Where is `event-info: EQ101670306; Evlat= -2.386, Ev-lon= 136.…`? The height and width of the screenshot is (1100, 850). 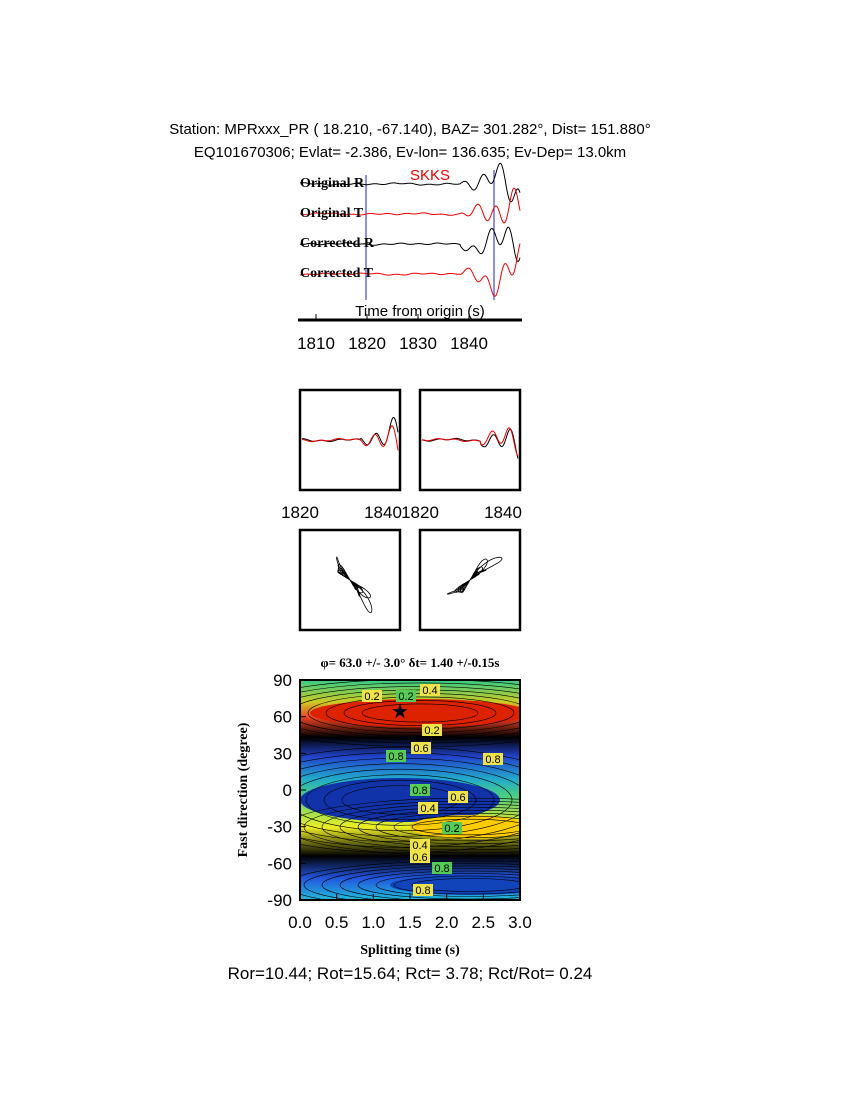 event-info: EQ101670306; Evlat= -2.386, Ev-lon= 136.… is located at coordinates (410, 152).